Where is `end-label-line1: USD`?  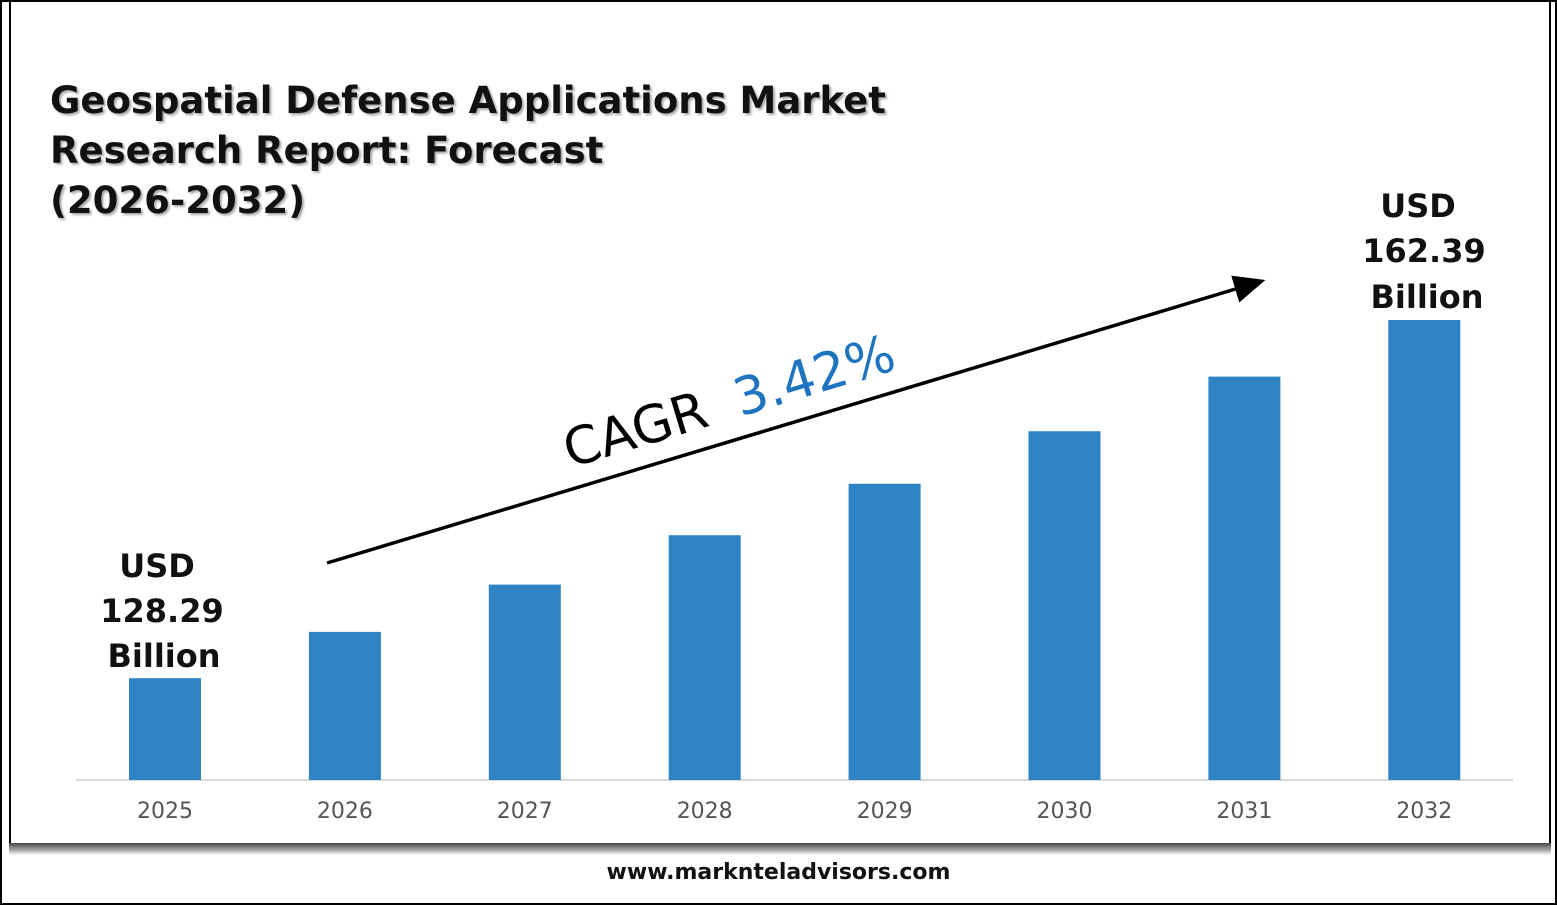
end-label-line1: USD is located at coordinates (1418, 206).